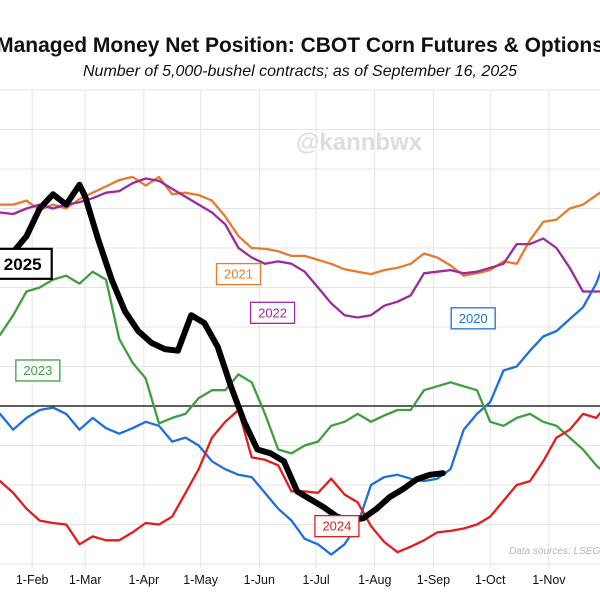 The height and width of the screenshot is (600, 600). I want to click on series-label-text-2023: 2023, so click(37, 370).